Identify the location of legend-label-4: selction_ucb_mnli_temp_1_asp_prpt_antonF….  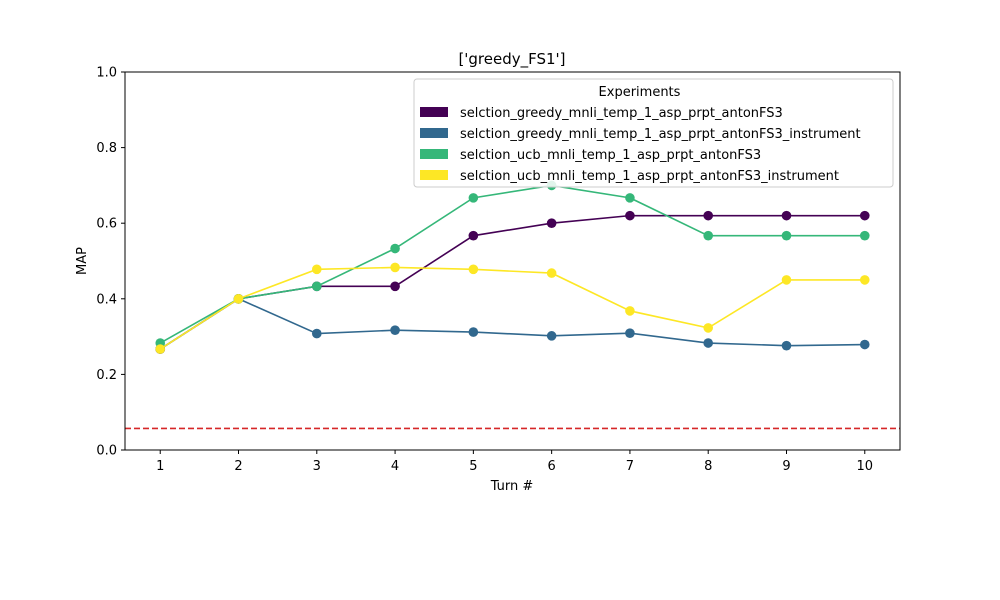
(649, 176).